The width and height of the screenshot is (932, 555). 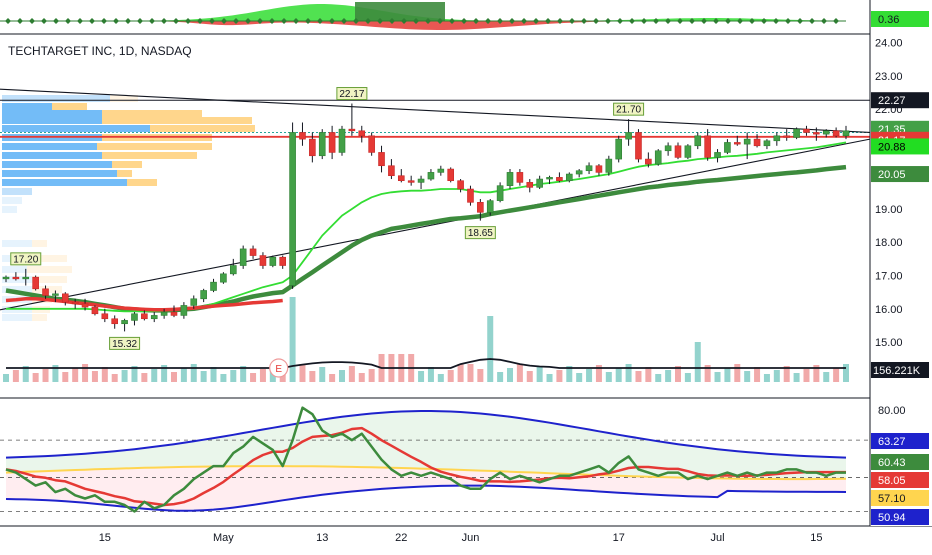 I want to click on top-indicator-label-text: 0.36, so click(x=888, y=20).